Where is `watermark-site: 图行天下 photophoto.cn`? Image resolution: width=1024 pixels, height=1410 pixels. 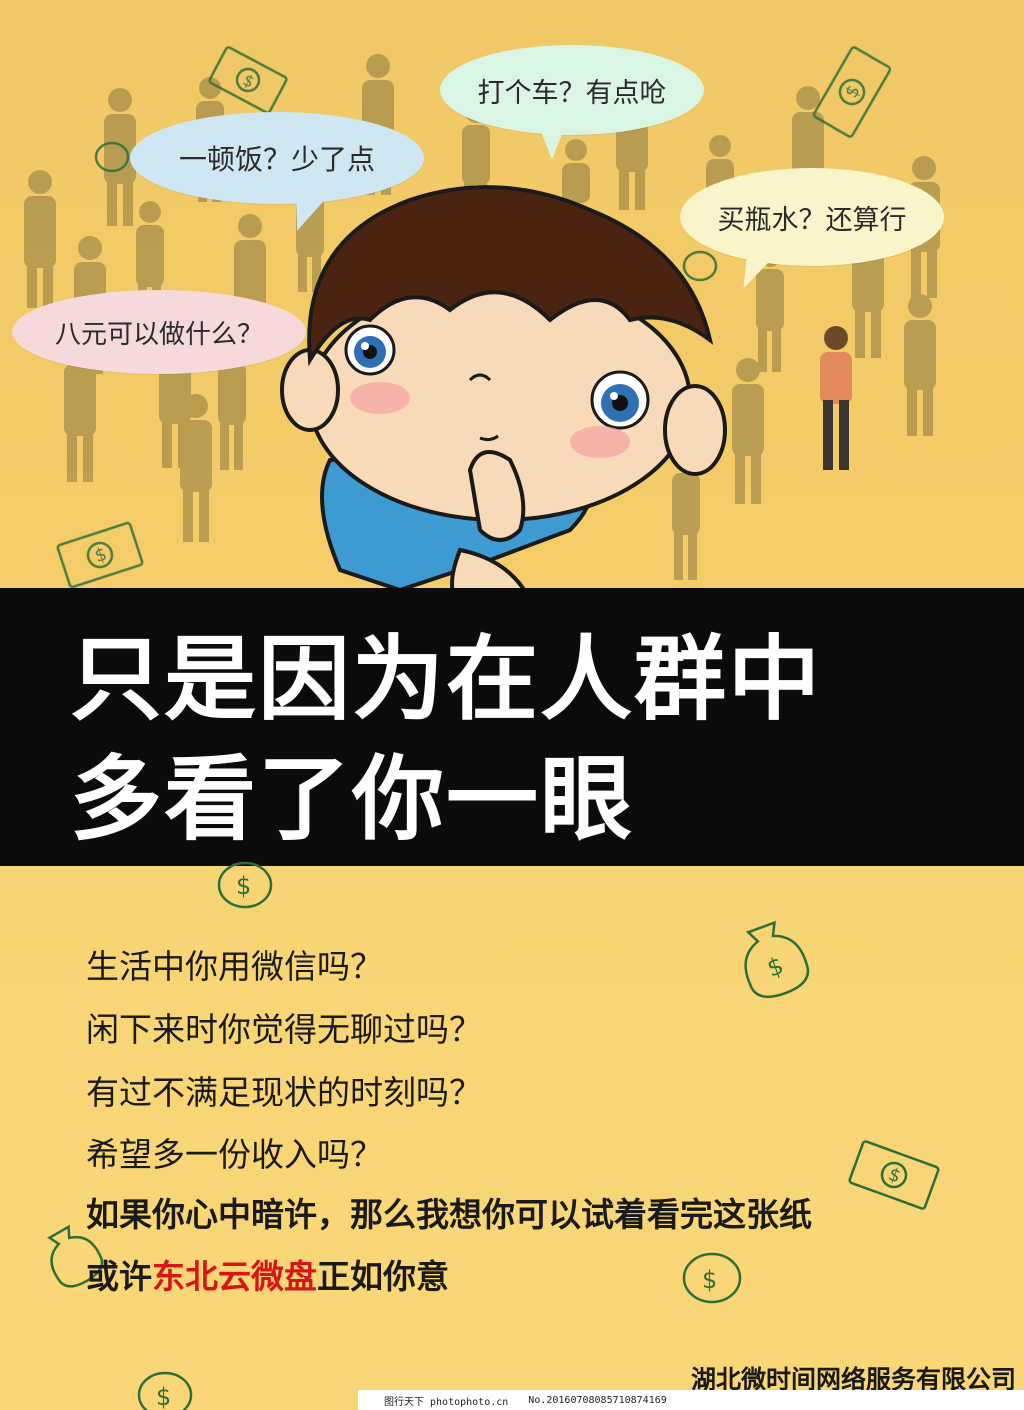
watermark-site: 图行天下 photophoto.cn is located at coordinates (446, 1402).